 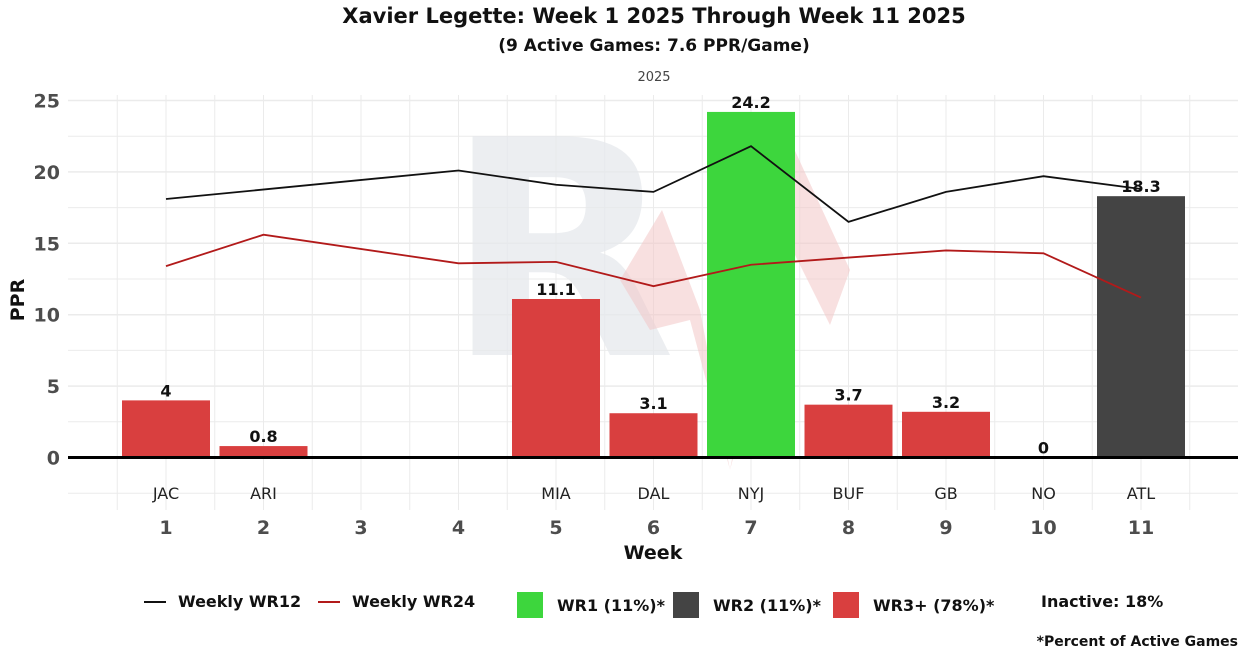 What do you see at coordinates (848, 528) in the screenshot?
I see `x-tick-label: 8` at bounding box center [848, 528].